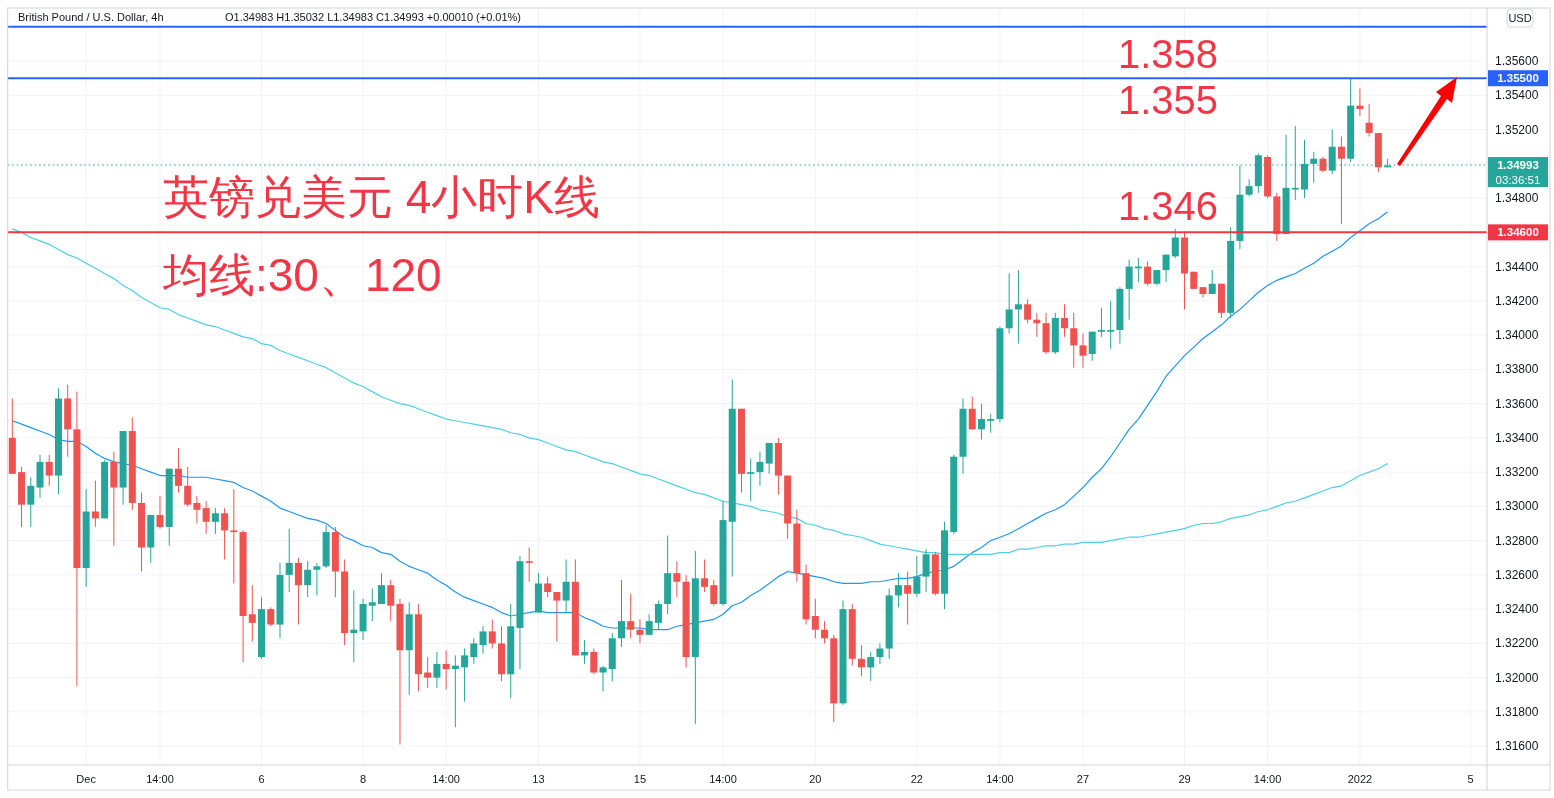 The image size is (1554, 798). What do you see at coordinates (815, 779) in the screenshot?
I see `x-tick-label: 20` at bounding box center [815, 779].